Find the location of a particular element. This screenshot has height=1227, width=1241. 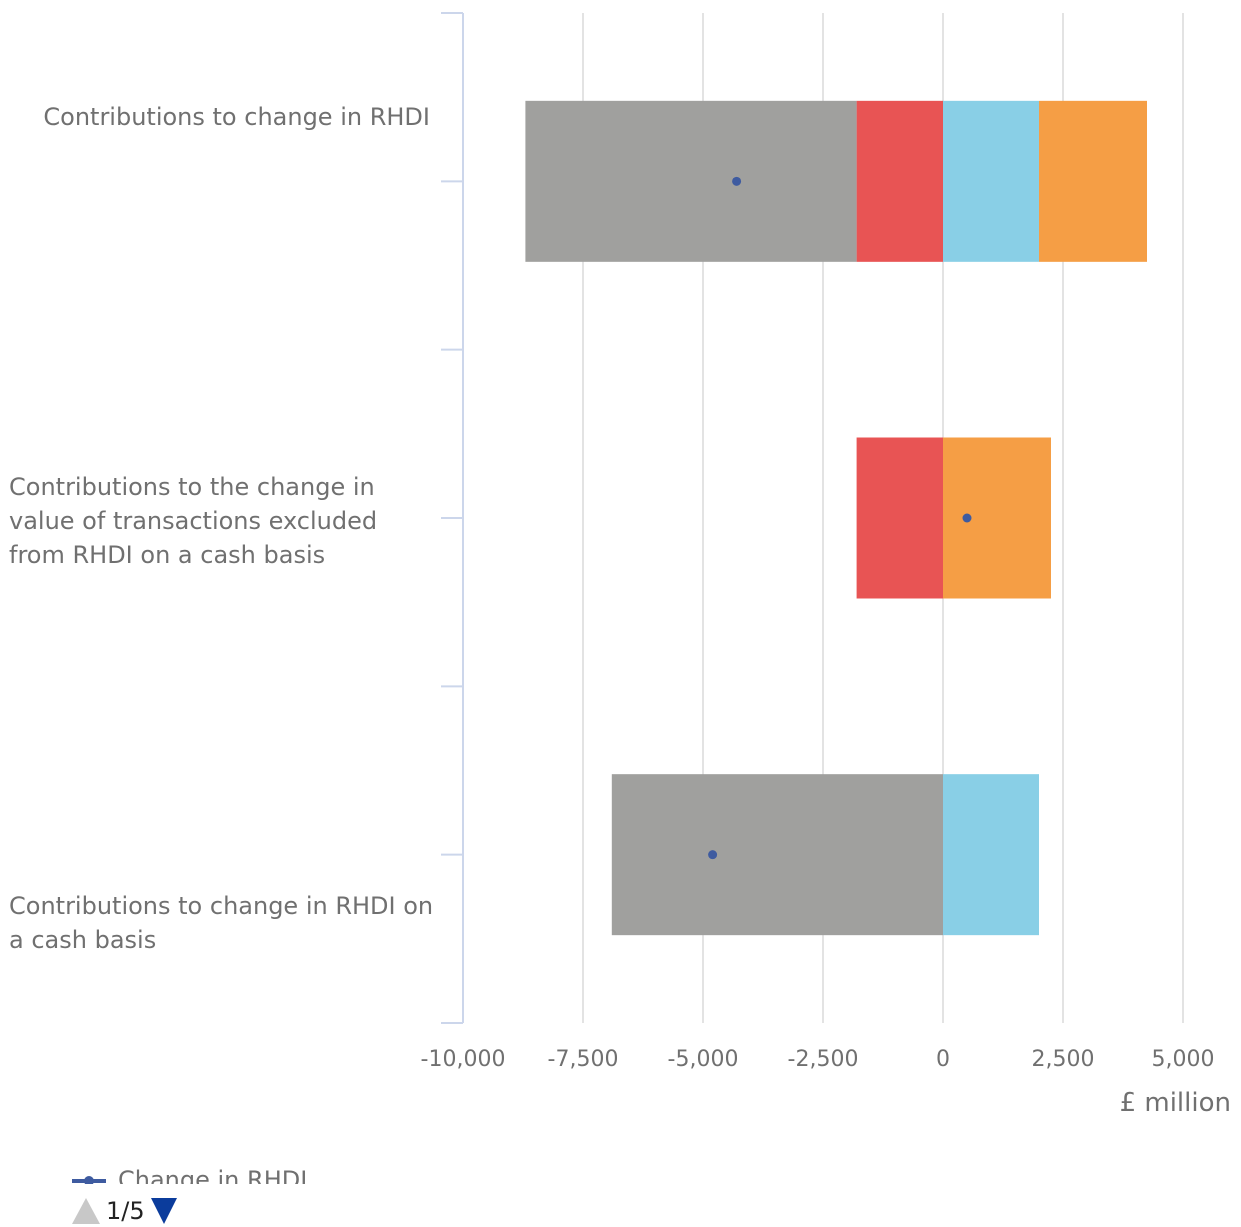

category-axis is located at coordinates (452, 518).